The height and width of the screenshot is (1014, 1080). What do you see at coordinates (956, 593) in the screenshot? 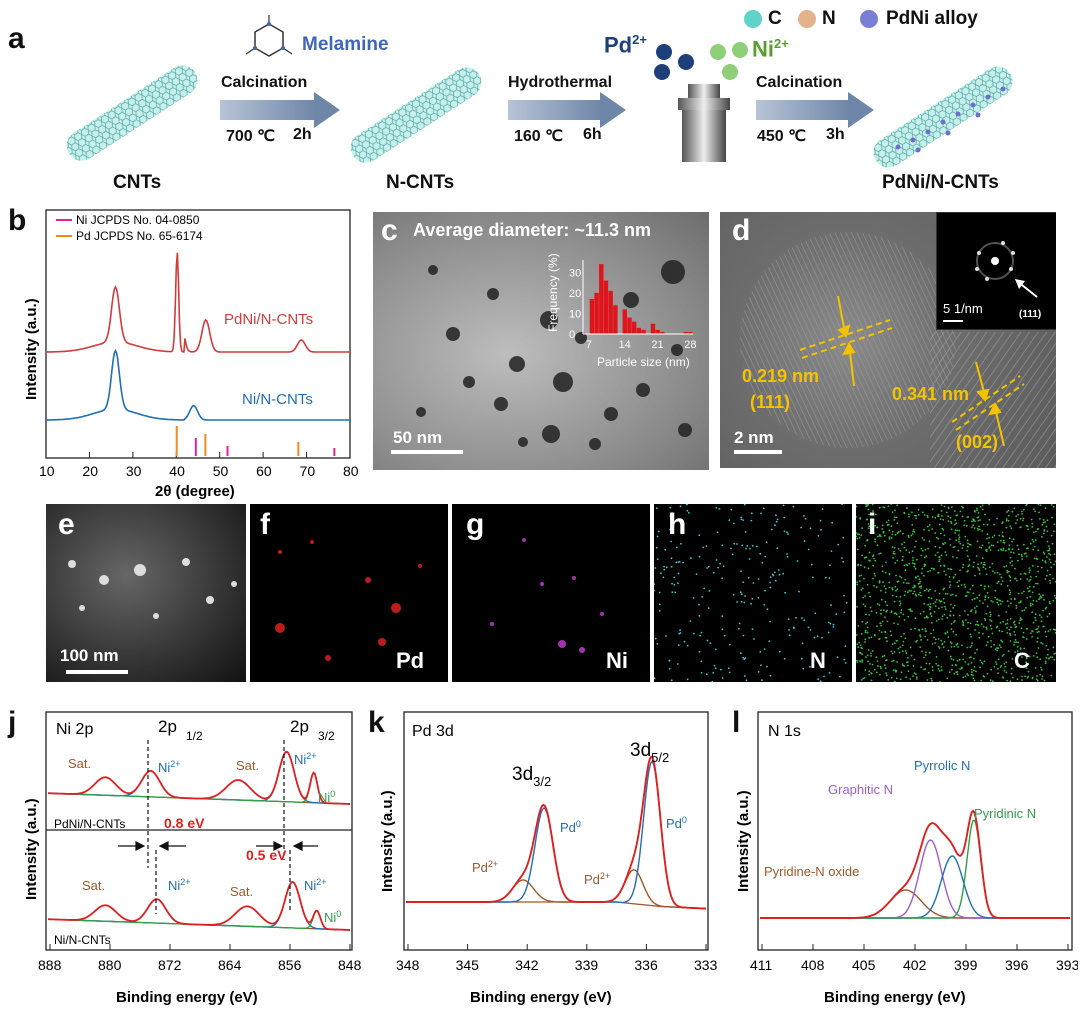
I see `eds-map-c: i C` at bounding box center [956, 593].